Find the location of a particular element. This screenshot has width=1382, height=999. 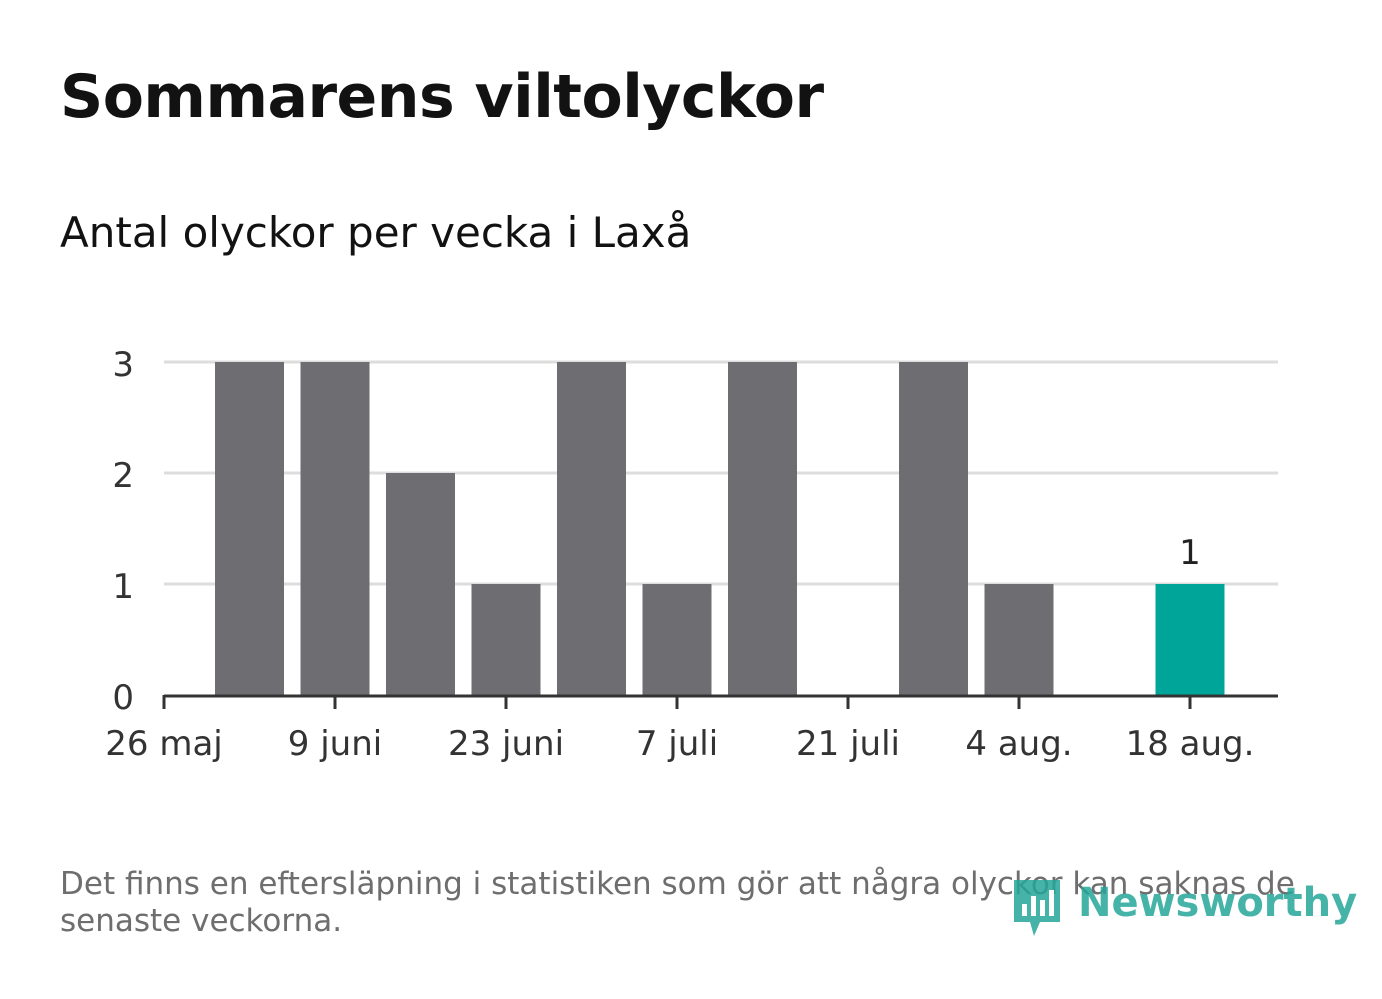

x-axis is located at coordinates (720, 701).